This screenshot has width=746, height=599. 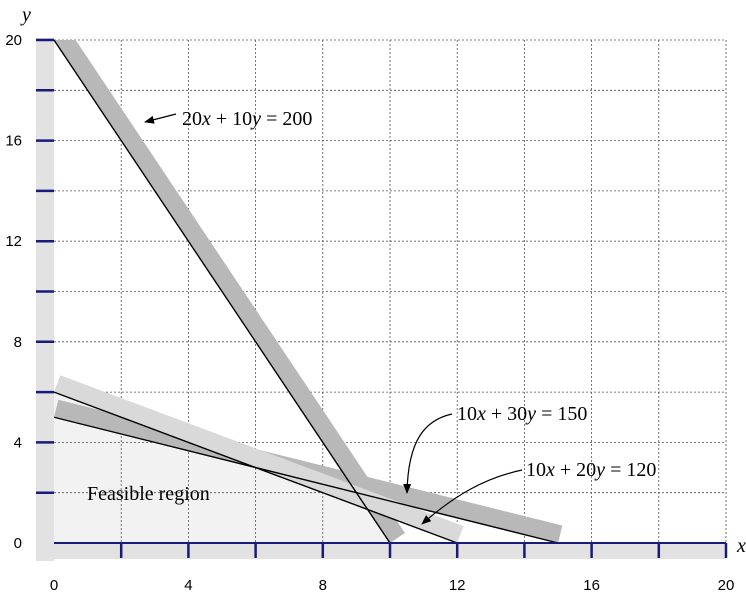 I want to click on equation-text: + 10, so click(x=231, y=119).